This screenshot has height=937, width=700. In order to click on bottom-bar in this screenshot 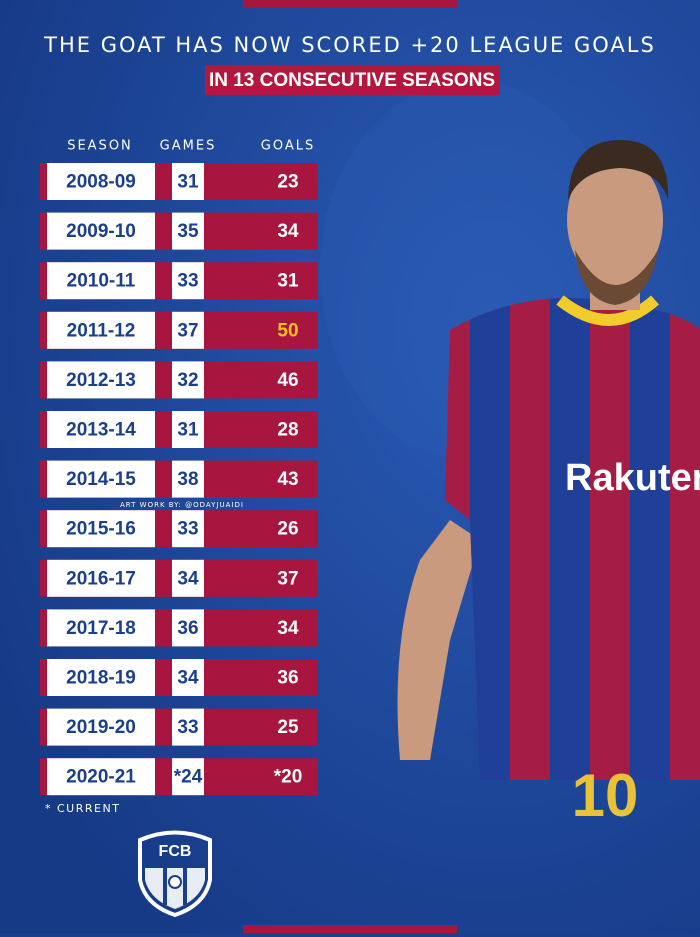, I will do `click(350, 929)`.